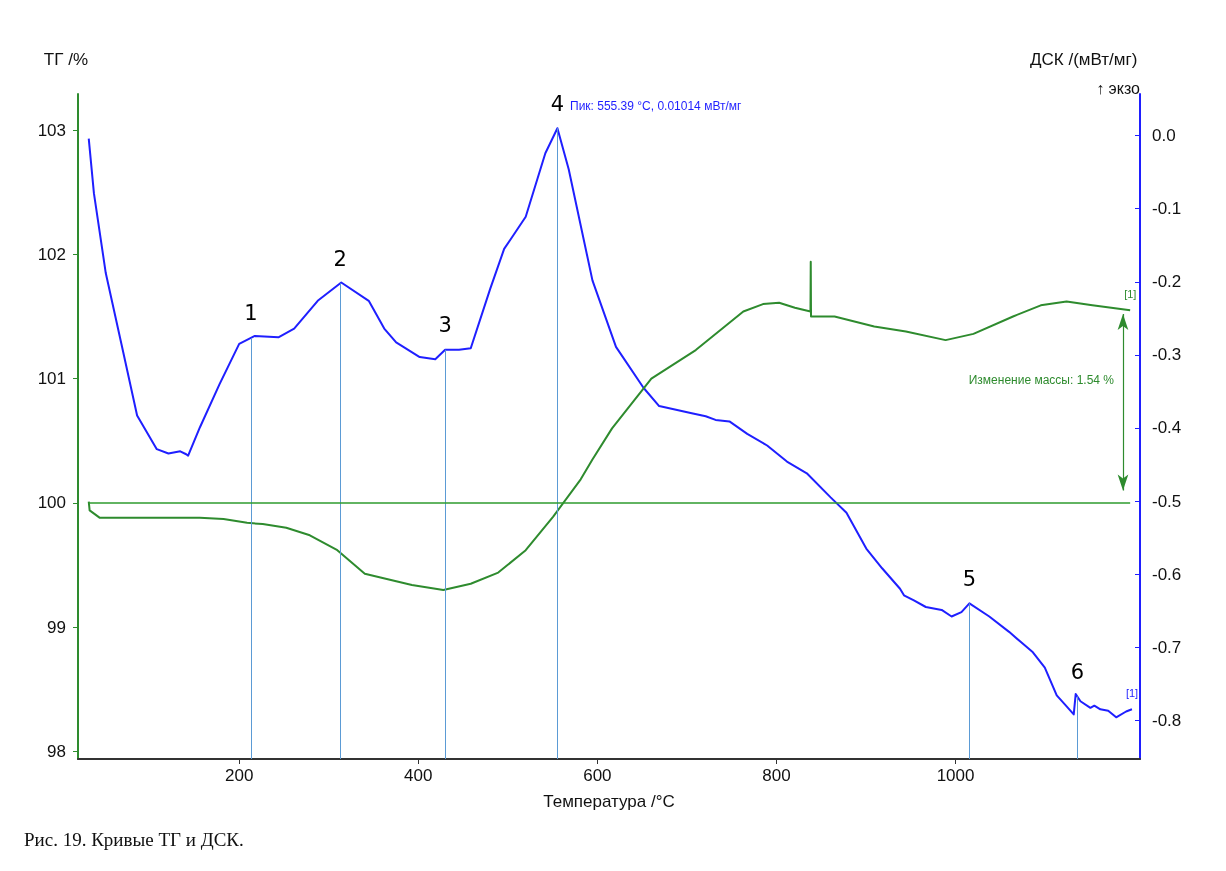 This screenshot has width=1226, height=871. What do you see at coordinates (1167, 720) in the screenshot?
I see `y2-tick-label: -0.8` at bounding box center [1167, 720].